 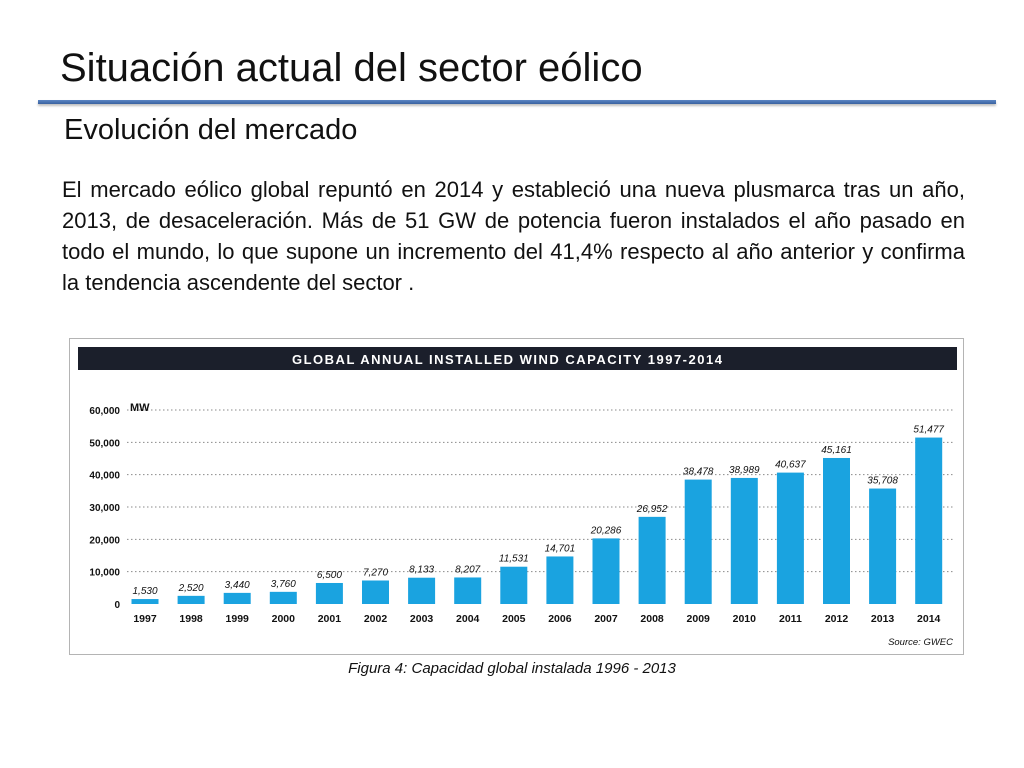 What do you see at coordinates (104, 443) in the screenshot?
I see `y-tick-label: 50,000` at bounding box center [104, 443].